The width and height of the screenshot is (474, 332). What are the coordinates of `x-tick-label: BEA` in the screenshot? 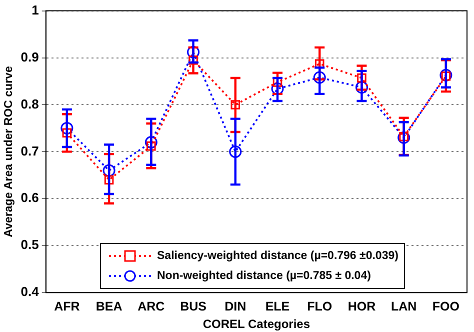 It's located at (109, 307).